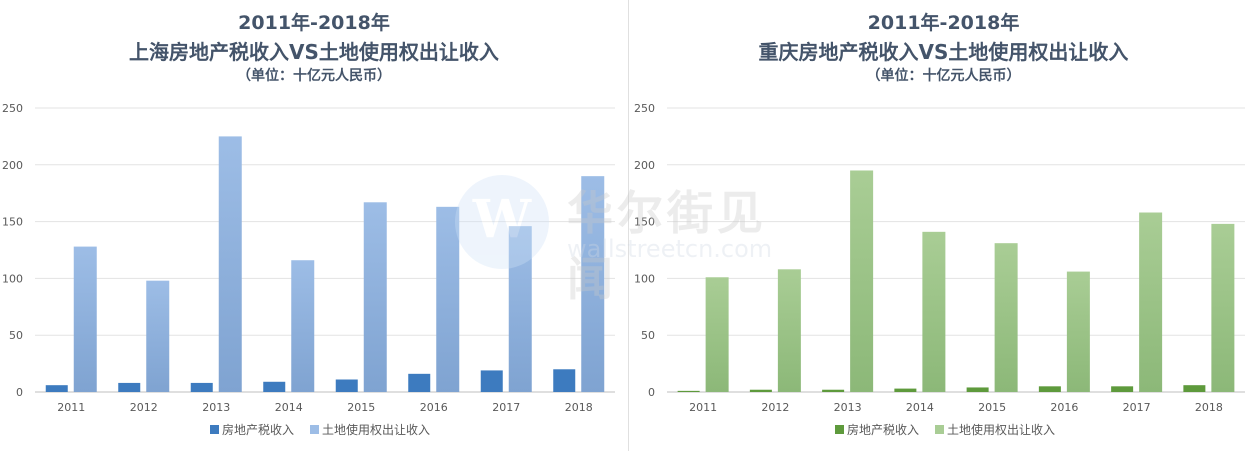 This screenshot has height=451, width=1257. I want to click on panel-divider, so click(628, 225).